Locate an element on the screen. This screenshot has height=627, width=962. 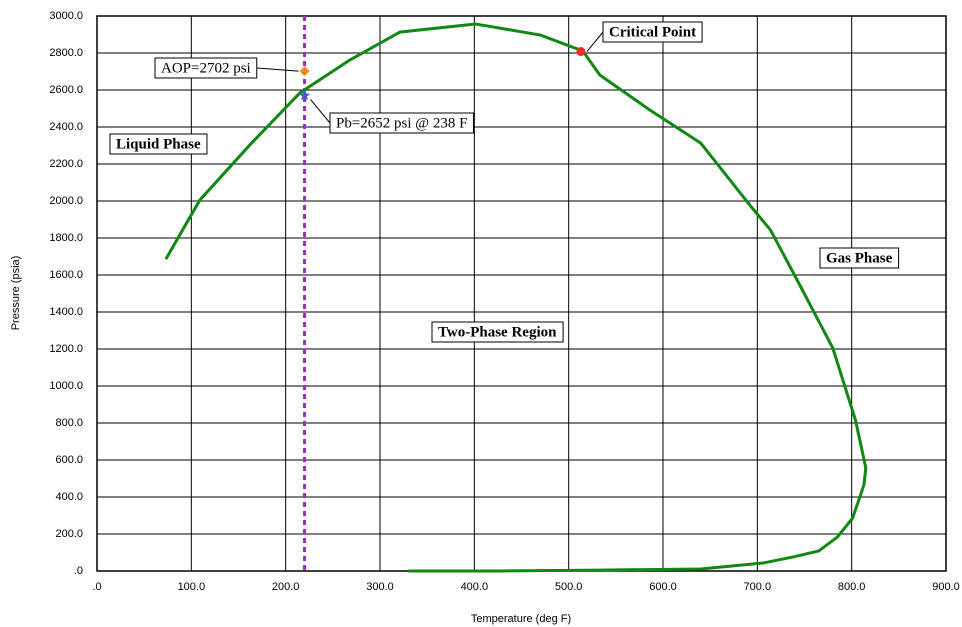
annotation-text: Gas Phase is located at coordinates (859, 258).